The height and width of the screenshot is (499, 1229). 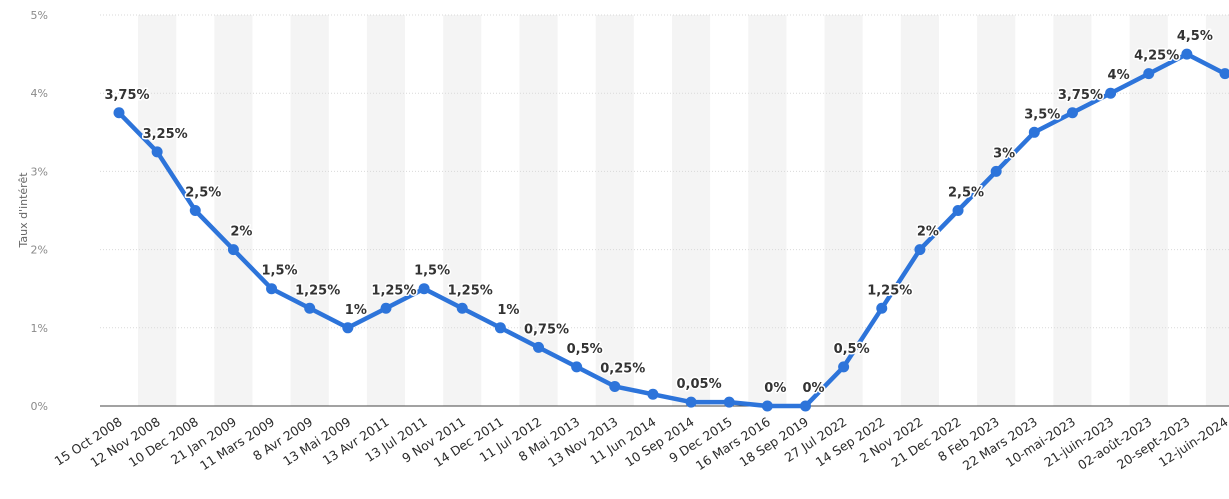 What do you see at coordinates (39, 406) in the screenshot?
I see `y-tick-label: 0%` at bounding box center [39, 406].